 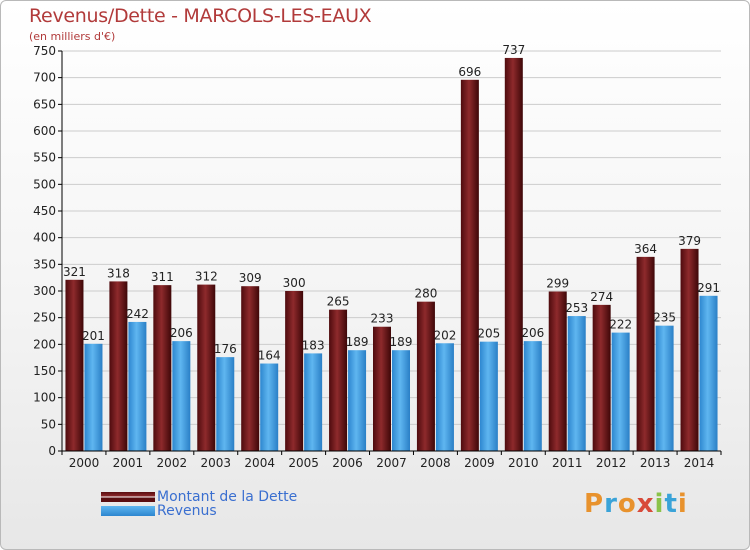 I want to click on value-label-dette-2009: 696, so click(x=469, y=72).